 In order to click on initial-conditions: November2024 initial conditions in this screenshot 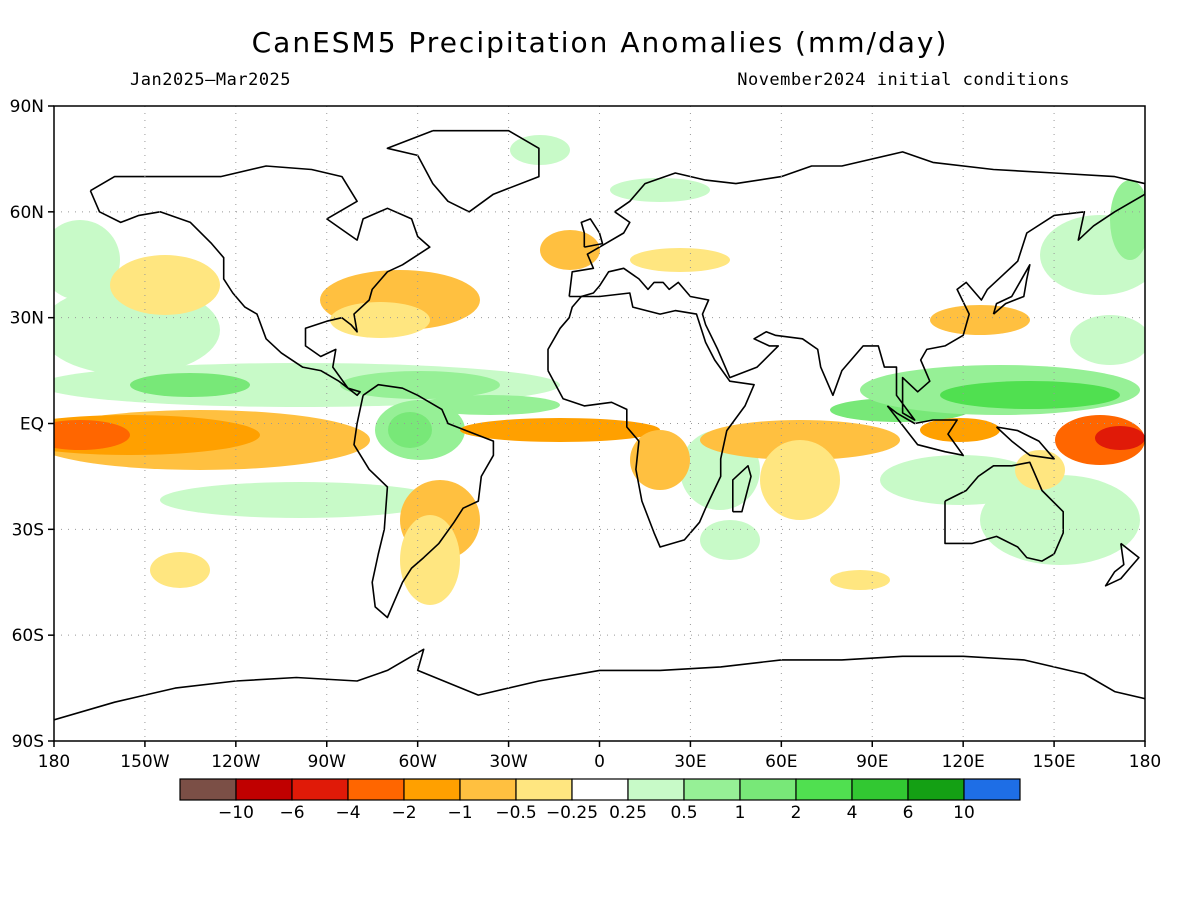, I will do `click(903, 80)`.